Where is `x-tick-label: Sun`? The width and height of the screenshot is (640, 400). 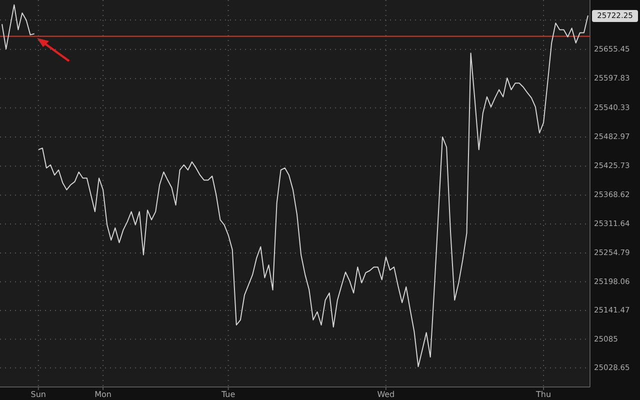
x-tick-label: Sun is located at coordinates (38, 394).